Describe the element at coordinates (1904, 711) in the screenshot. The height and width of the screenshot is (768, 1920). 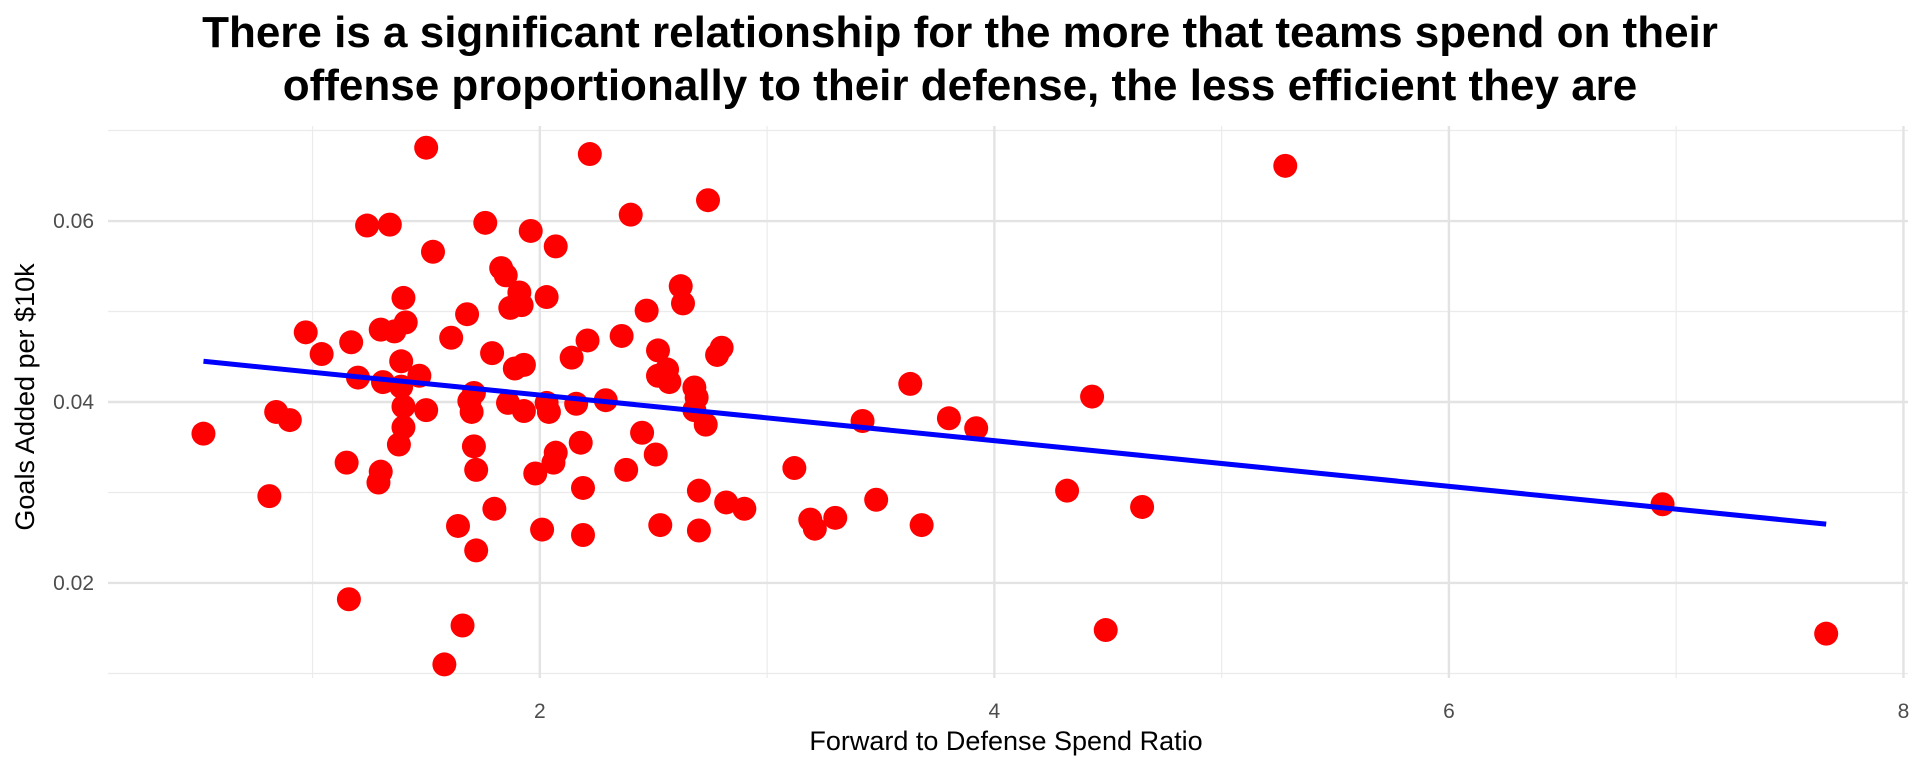
I see `x-tick-label: 8` at that location.